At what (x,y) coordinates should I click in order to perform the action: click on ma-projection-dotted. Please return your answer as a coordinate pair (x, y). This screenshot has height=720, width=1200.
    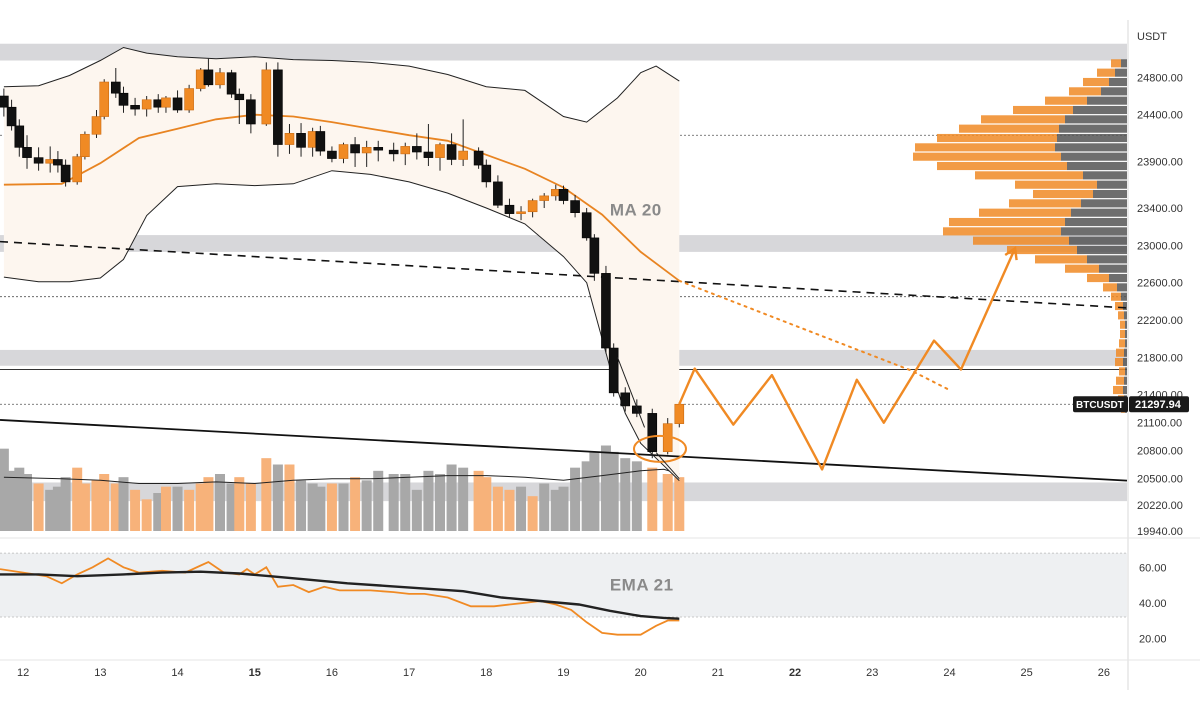
    Looking at the image, I should click on (814, 335).